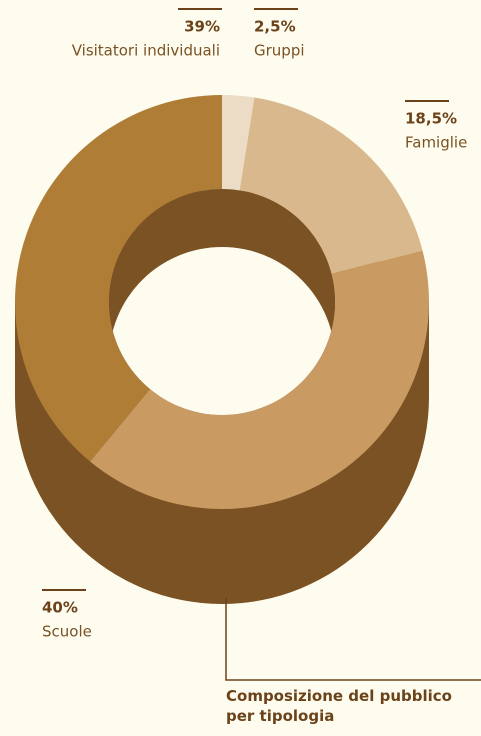 This screenshot has height=736, width=481. What do you see at coordinates (353, 639) in the screenshot?
I see `title-leader` at bounding box center [353, 639].